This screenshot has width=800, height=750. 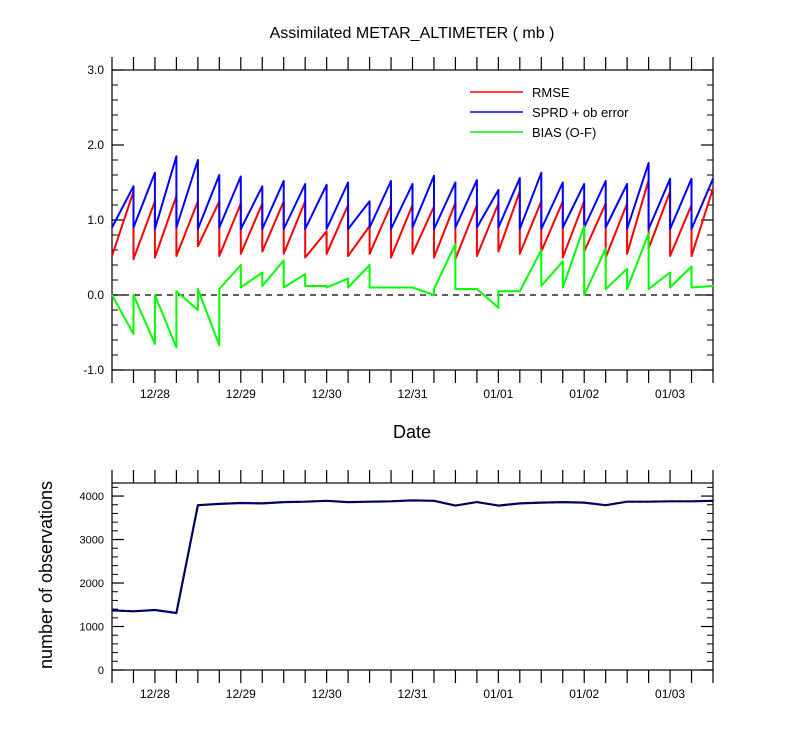 What do you see at coordinates (92, 628) in the screenshot?
I see `y-tick-label: 1000` at bounding box center [92, 628].